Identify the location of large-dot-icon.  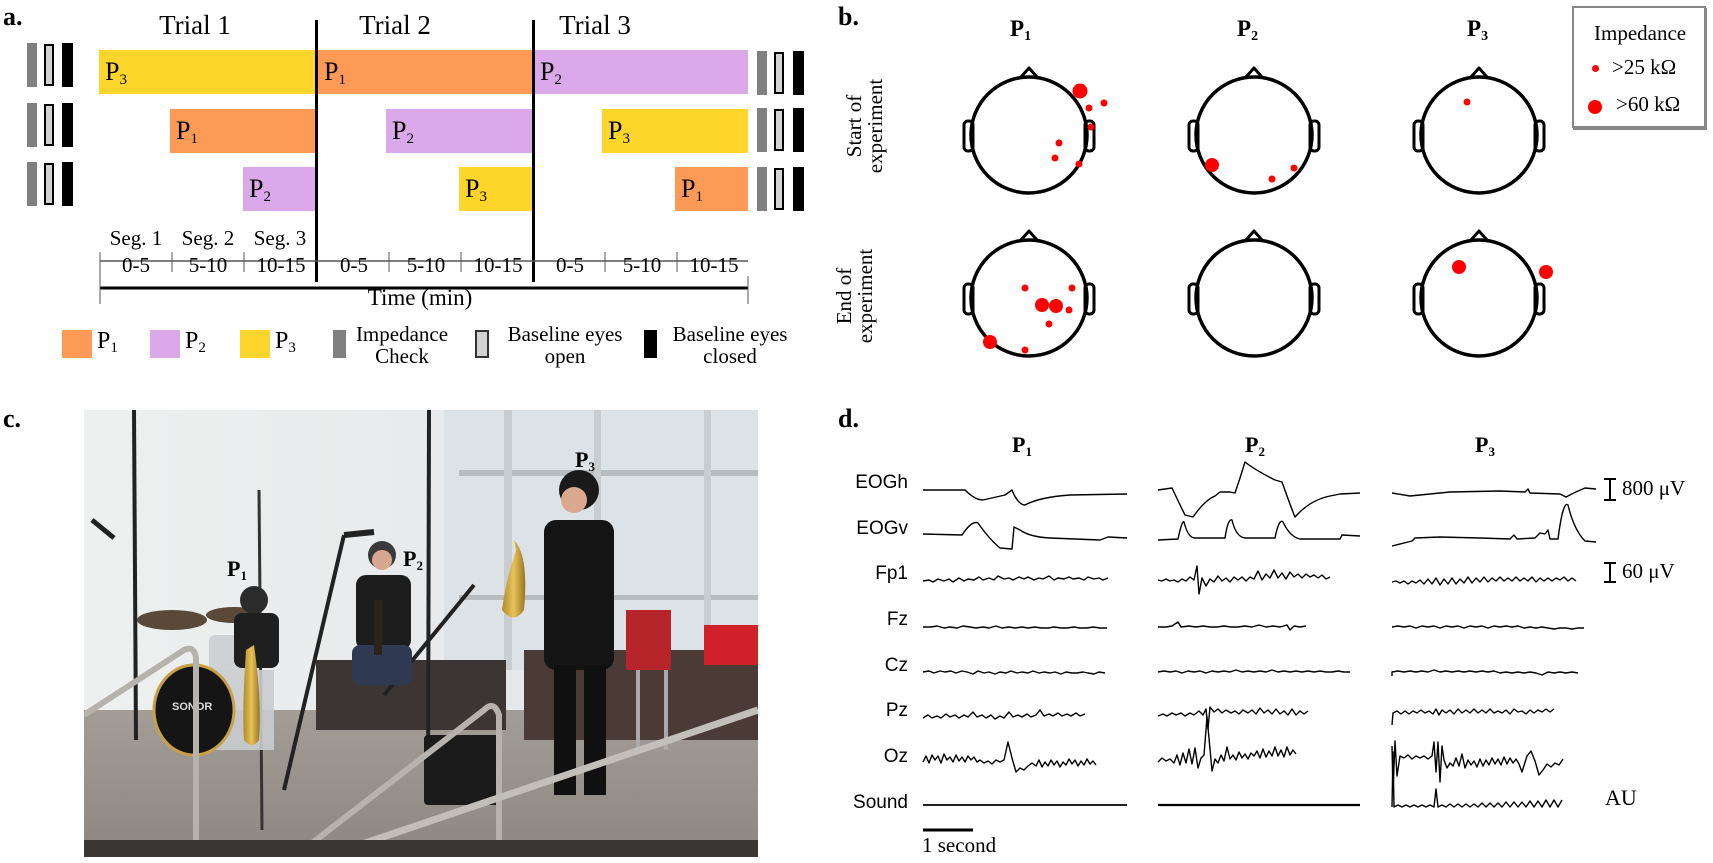
(1595, 107).